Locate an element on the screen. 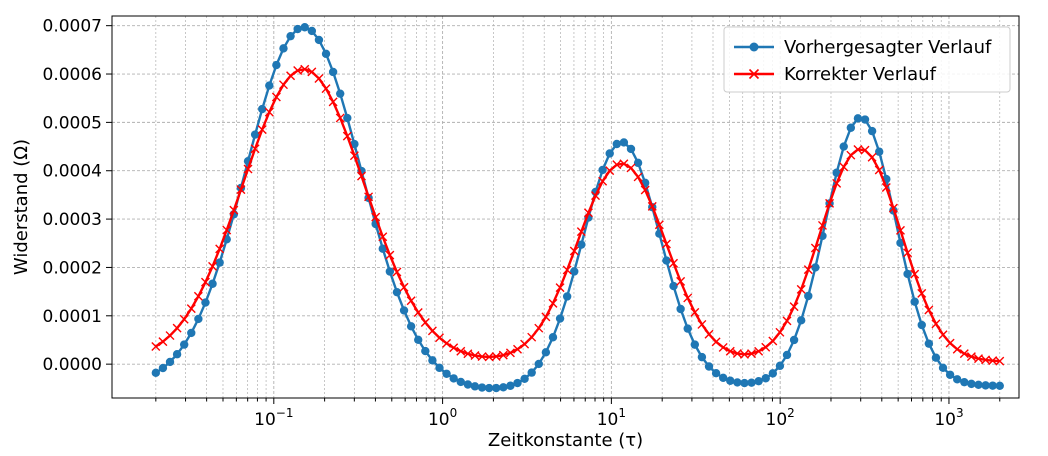 The image size is (1048, 456). y-tick-label: 0.0002 is located at coordinates (72, 268).